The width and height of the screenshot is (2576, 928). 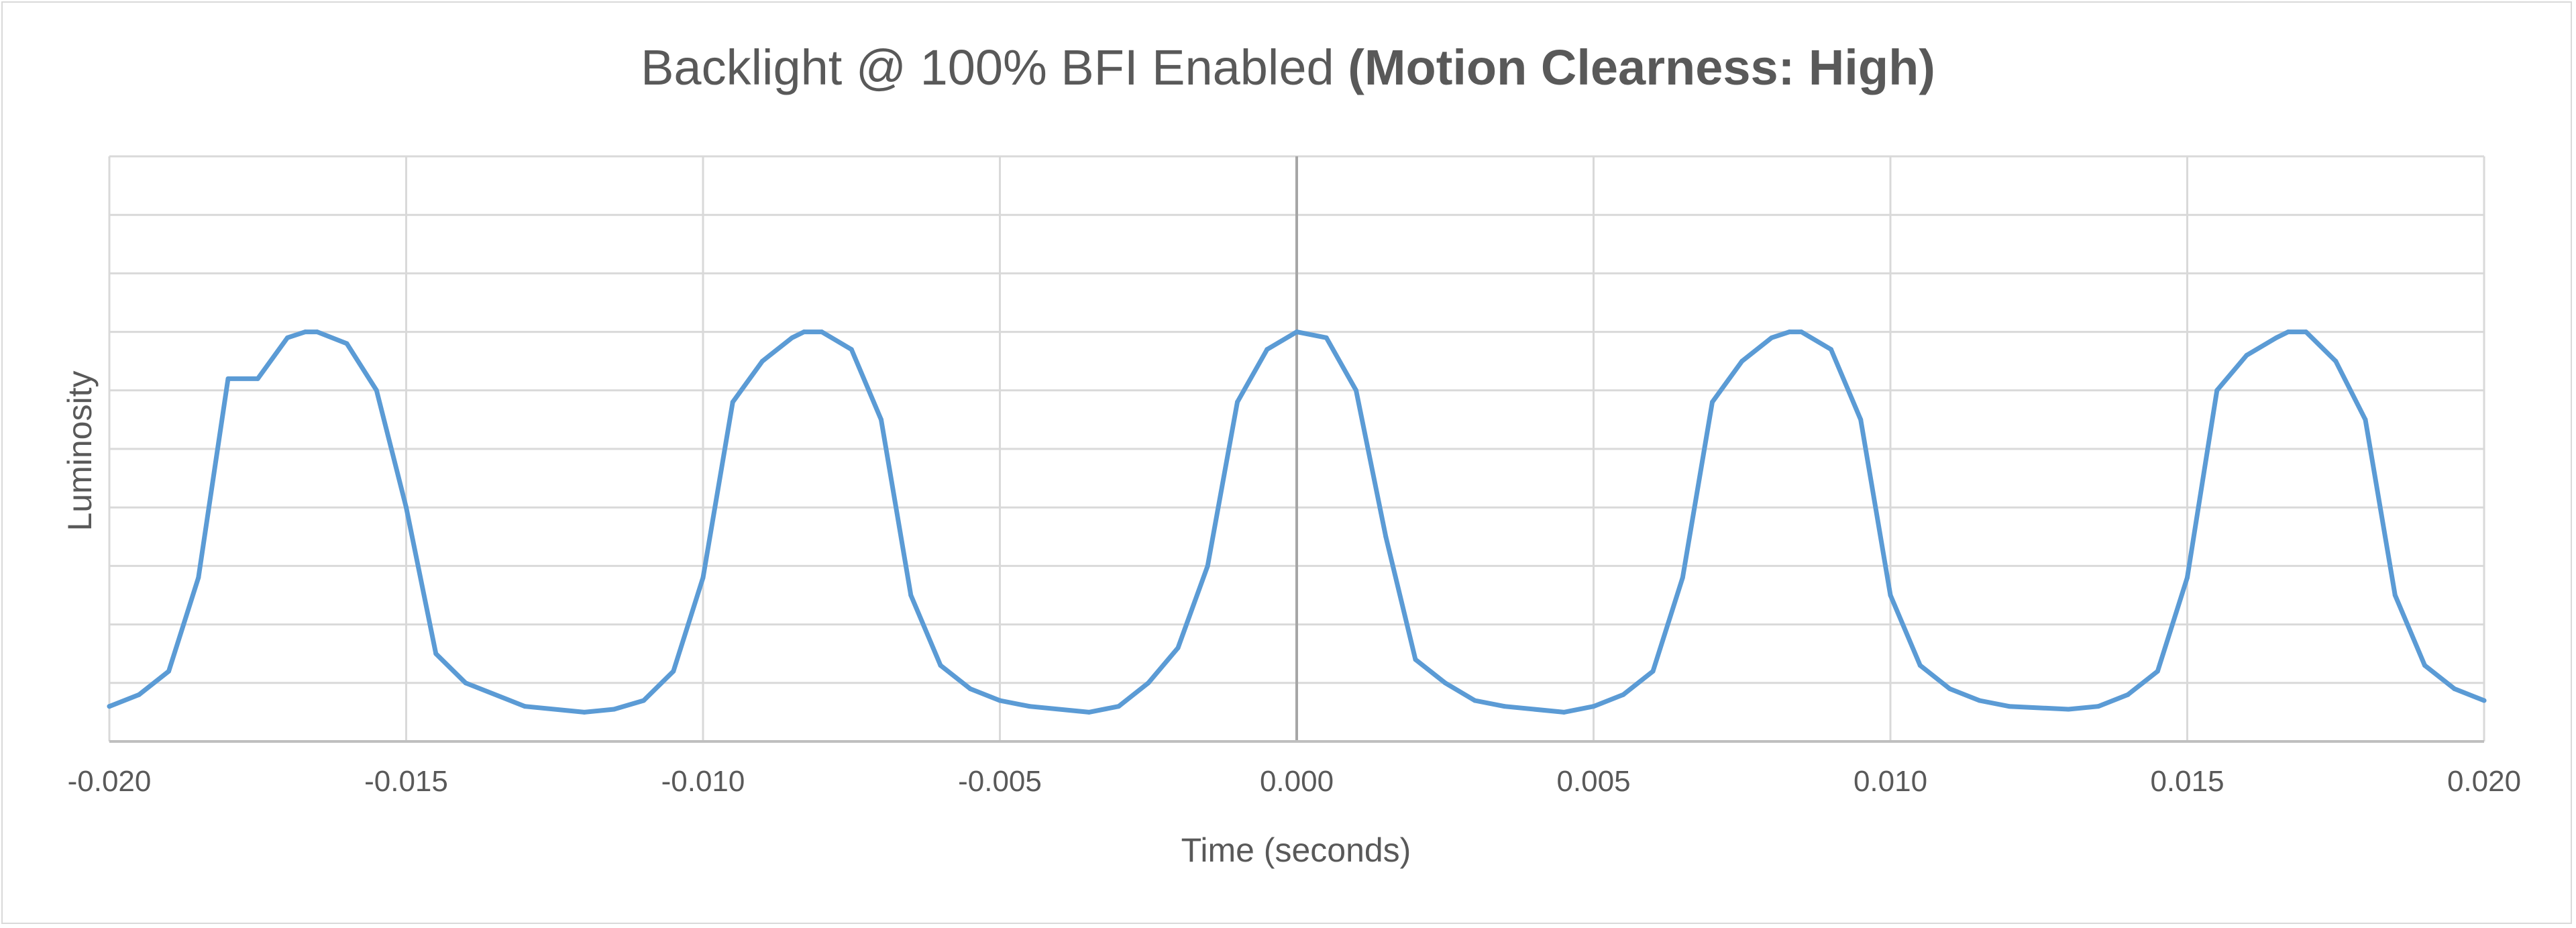 What do you see at coordinates (1890, 781) in the screenshot?
I see `x-tick-label: 0.010` at bounding box center [1890, 781].